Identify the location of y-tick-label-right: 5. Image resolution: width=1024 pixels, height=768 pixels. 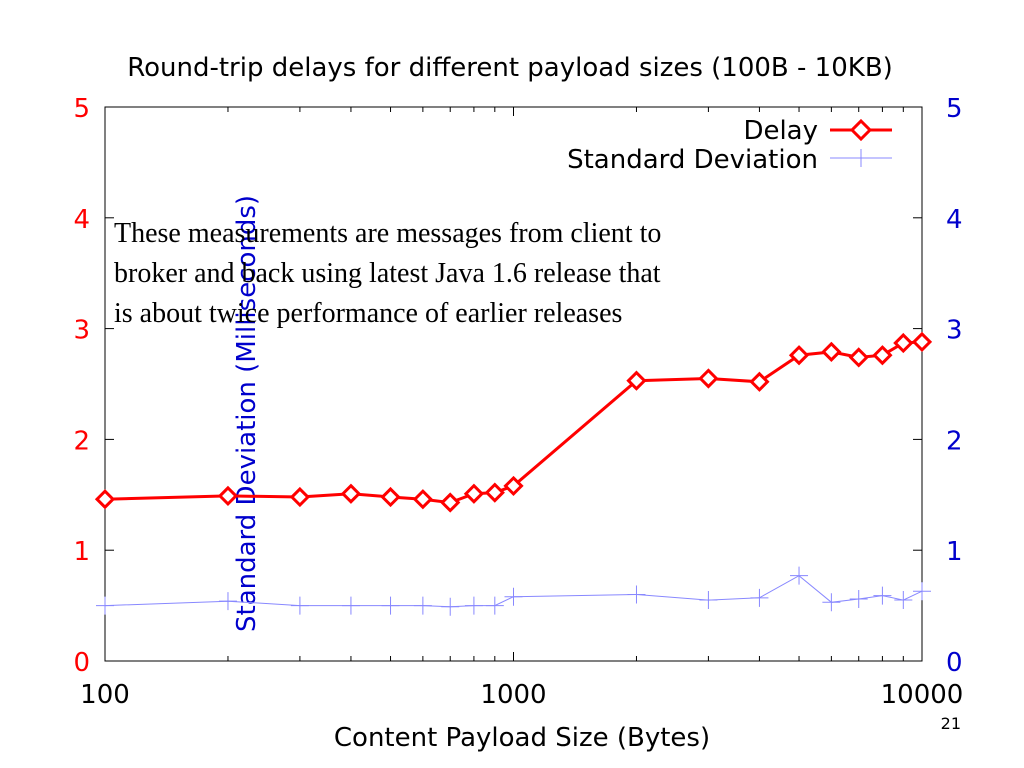
(954, 109).